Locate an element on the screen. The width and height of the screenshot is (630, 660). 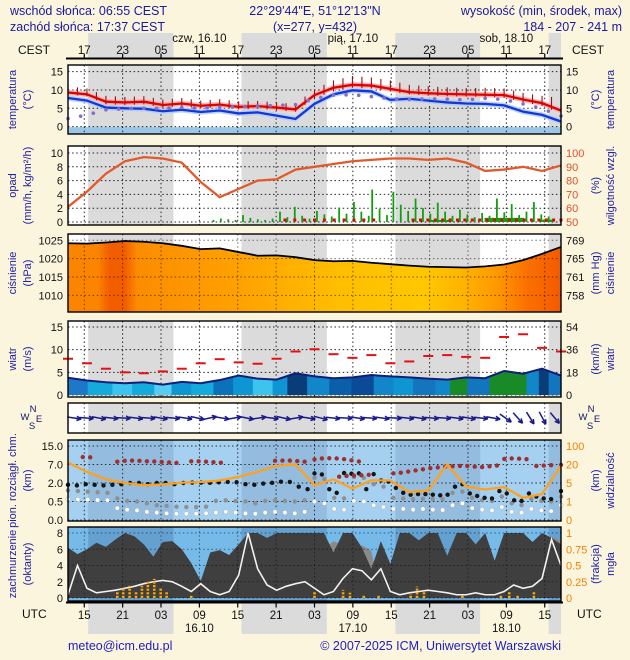
svg-text: sob, 18.10 is located at coordinates (506, 39).